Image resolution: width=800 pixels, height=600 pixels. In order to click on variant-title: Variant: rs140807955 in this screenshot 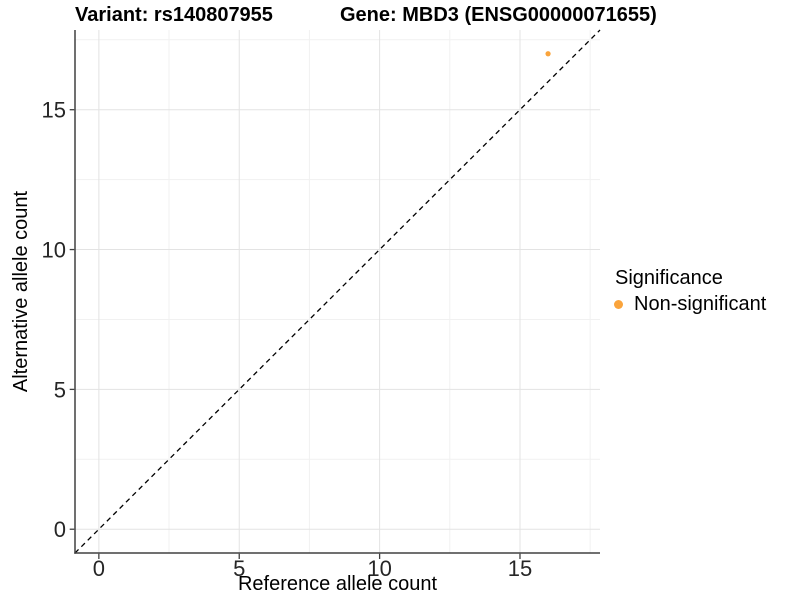, I will do `click(174, 15)`.